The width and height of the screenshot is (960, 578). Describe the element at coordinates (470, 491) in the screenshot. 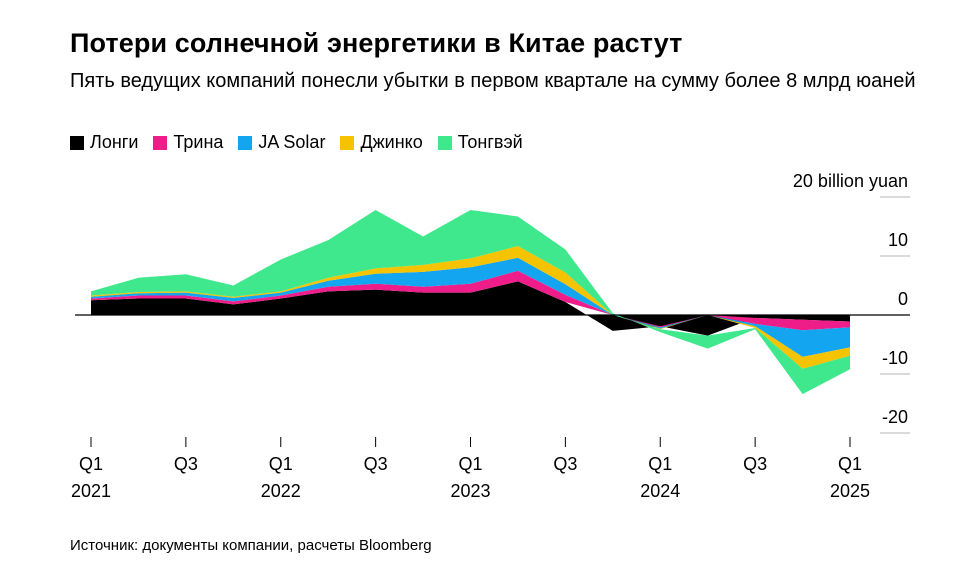

I see `x-tick-year-label: 2023` at that location.